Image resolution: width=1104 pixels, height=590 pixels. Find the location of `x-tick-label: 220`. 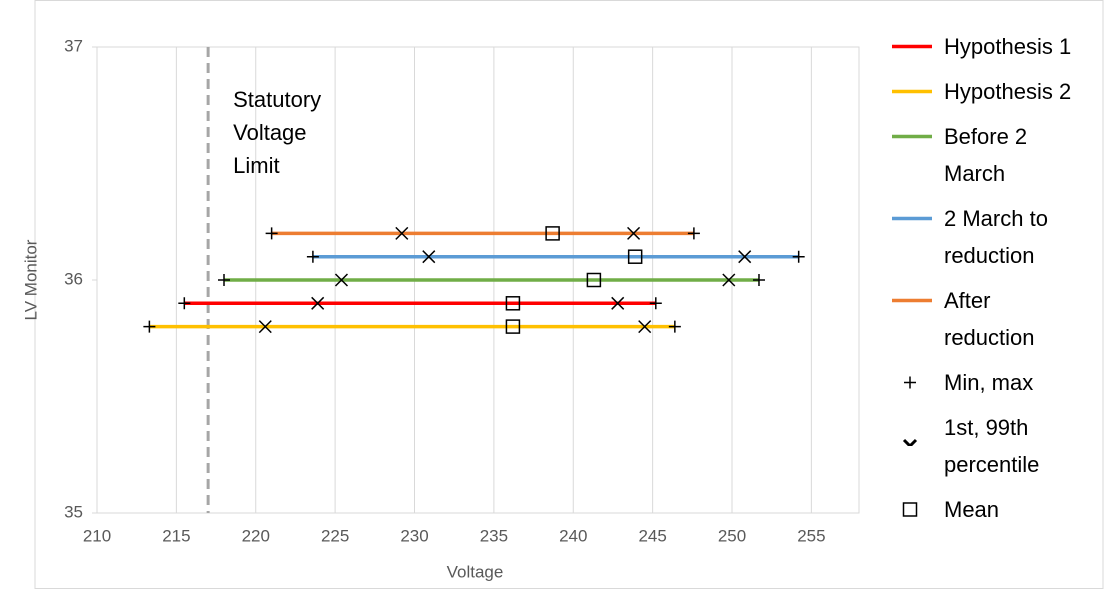

x-tick-label: 220 is located at coordinates (256, 535).